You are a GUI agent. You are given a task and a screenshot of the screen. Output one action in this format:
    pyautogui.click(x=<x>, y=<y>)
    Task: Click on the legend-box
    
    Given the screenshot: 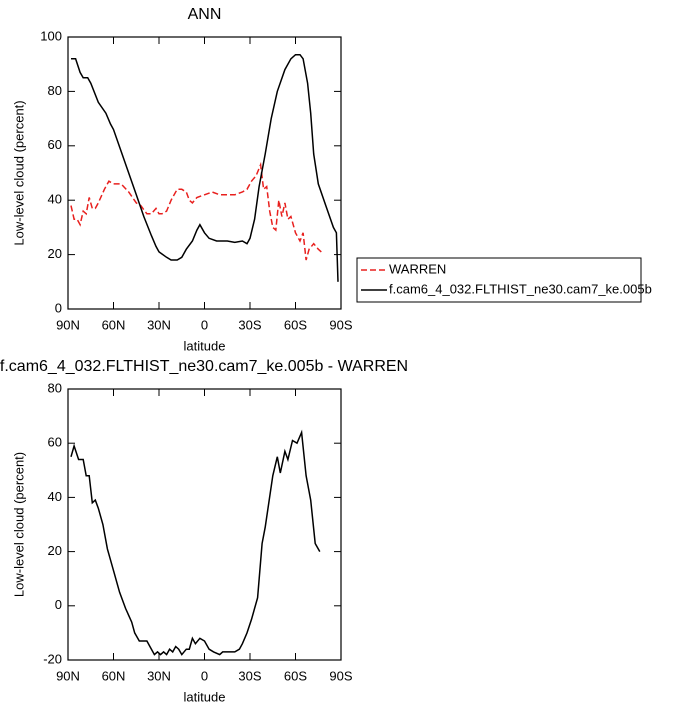 What is the action you would take?
    pyautogui.click(x=499, y=280)
    